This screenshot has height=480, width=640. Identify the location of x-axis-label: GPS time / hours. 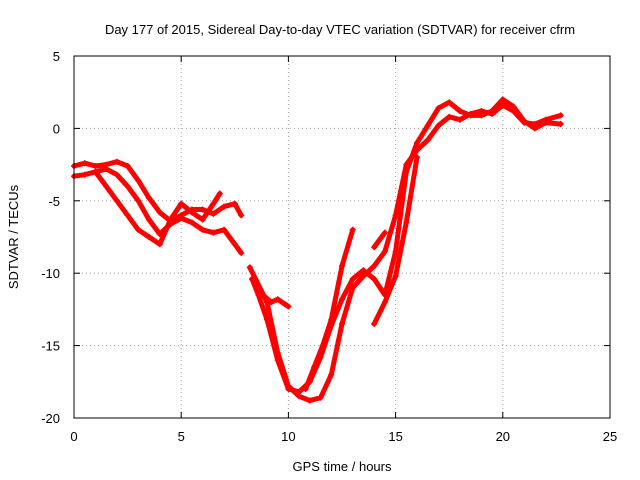
(342, 466).